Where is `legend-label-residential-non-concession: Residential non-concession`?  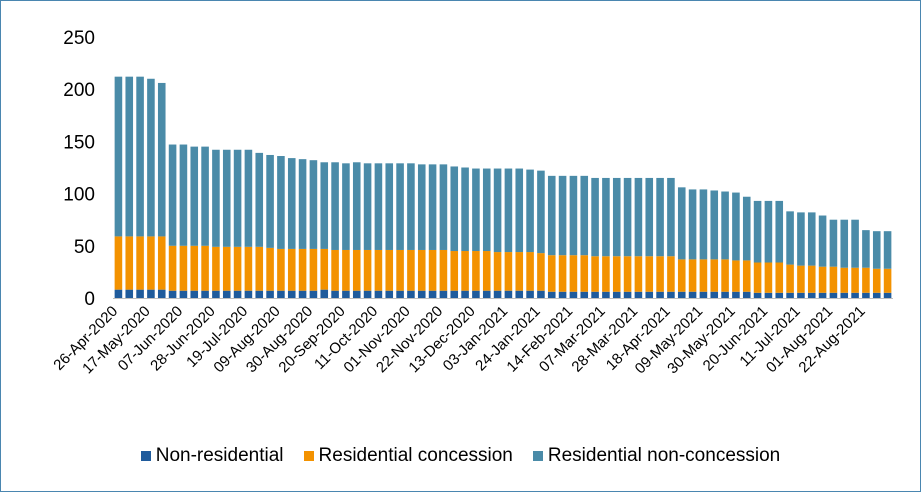 legend-label-residential-non-concession: Residential non-concession is located at coordinates (664, 455).